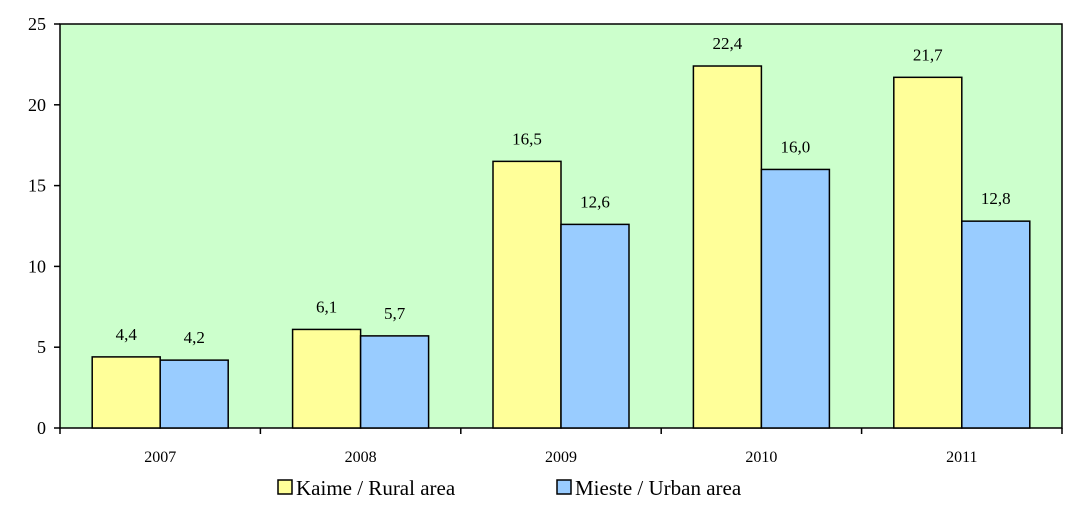 This screenshot has width=1070, height=510. Describe the element at coordinates (41, 347) in the screenshot. I see `y-tick-label: 5` at that location.